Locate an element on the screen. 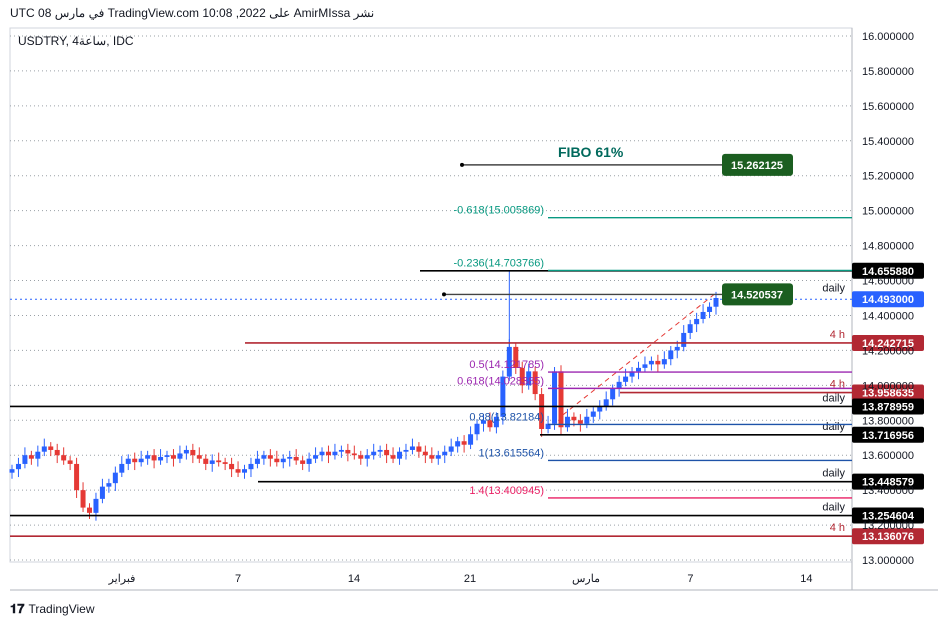 The image size is (938, 627). fib-label: 0.5(14.121785) is located at coordinates (506, 365).